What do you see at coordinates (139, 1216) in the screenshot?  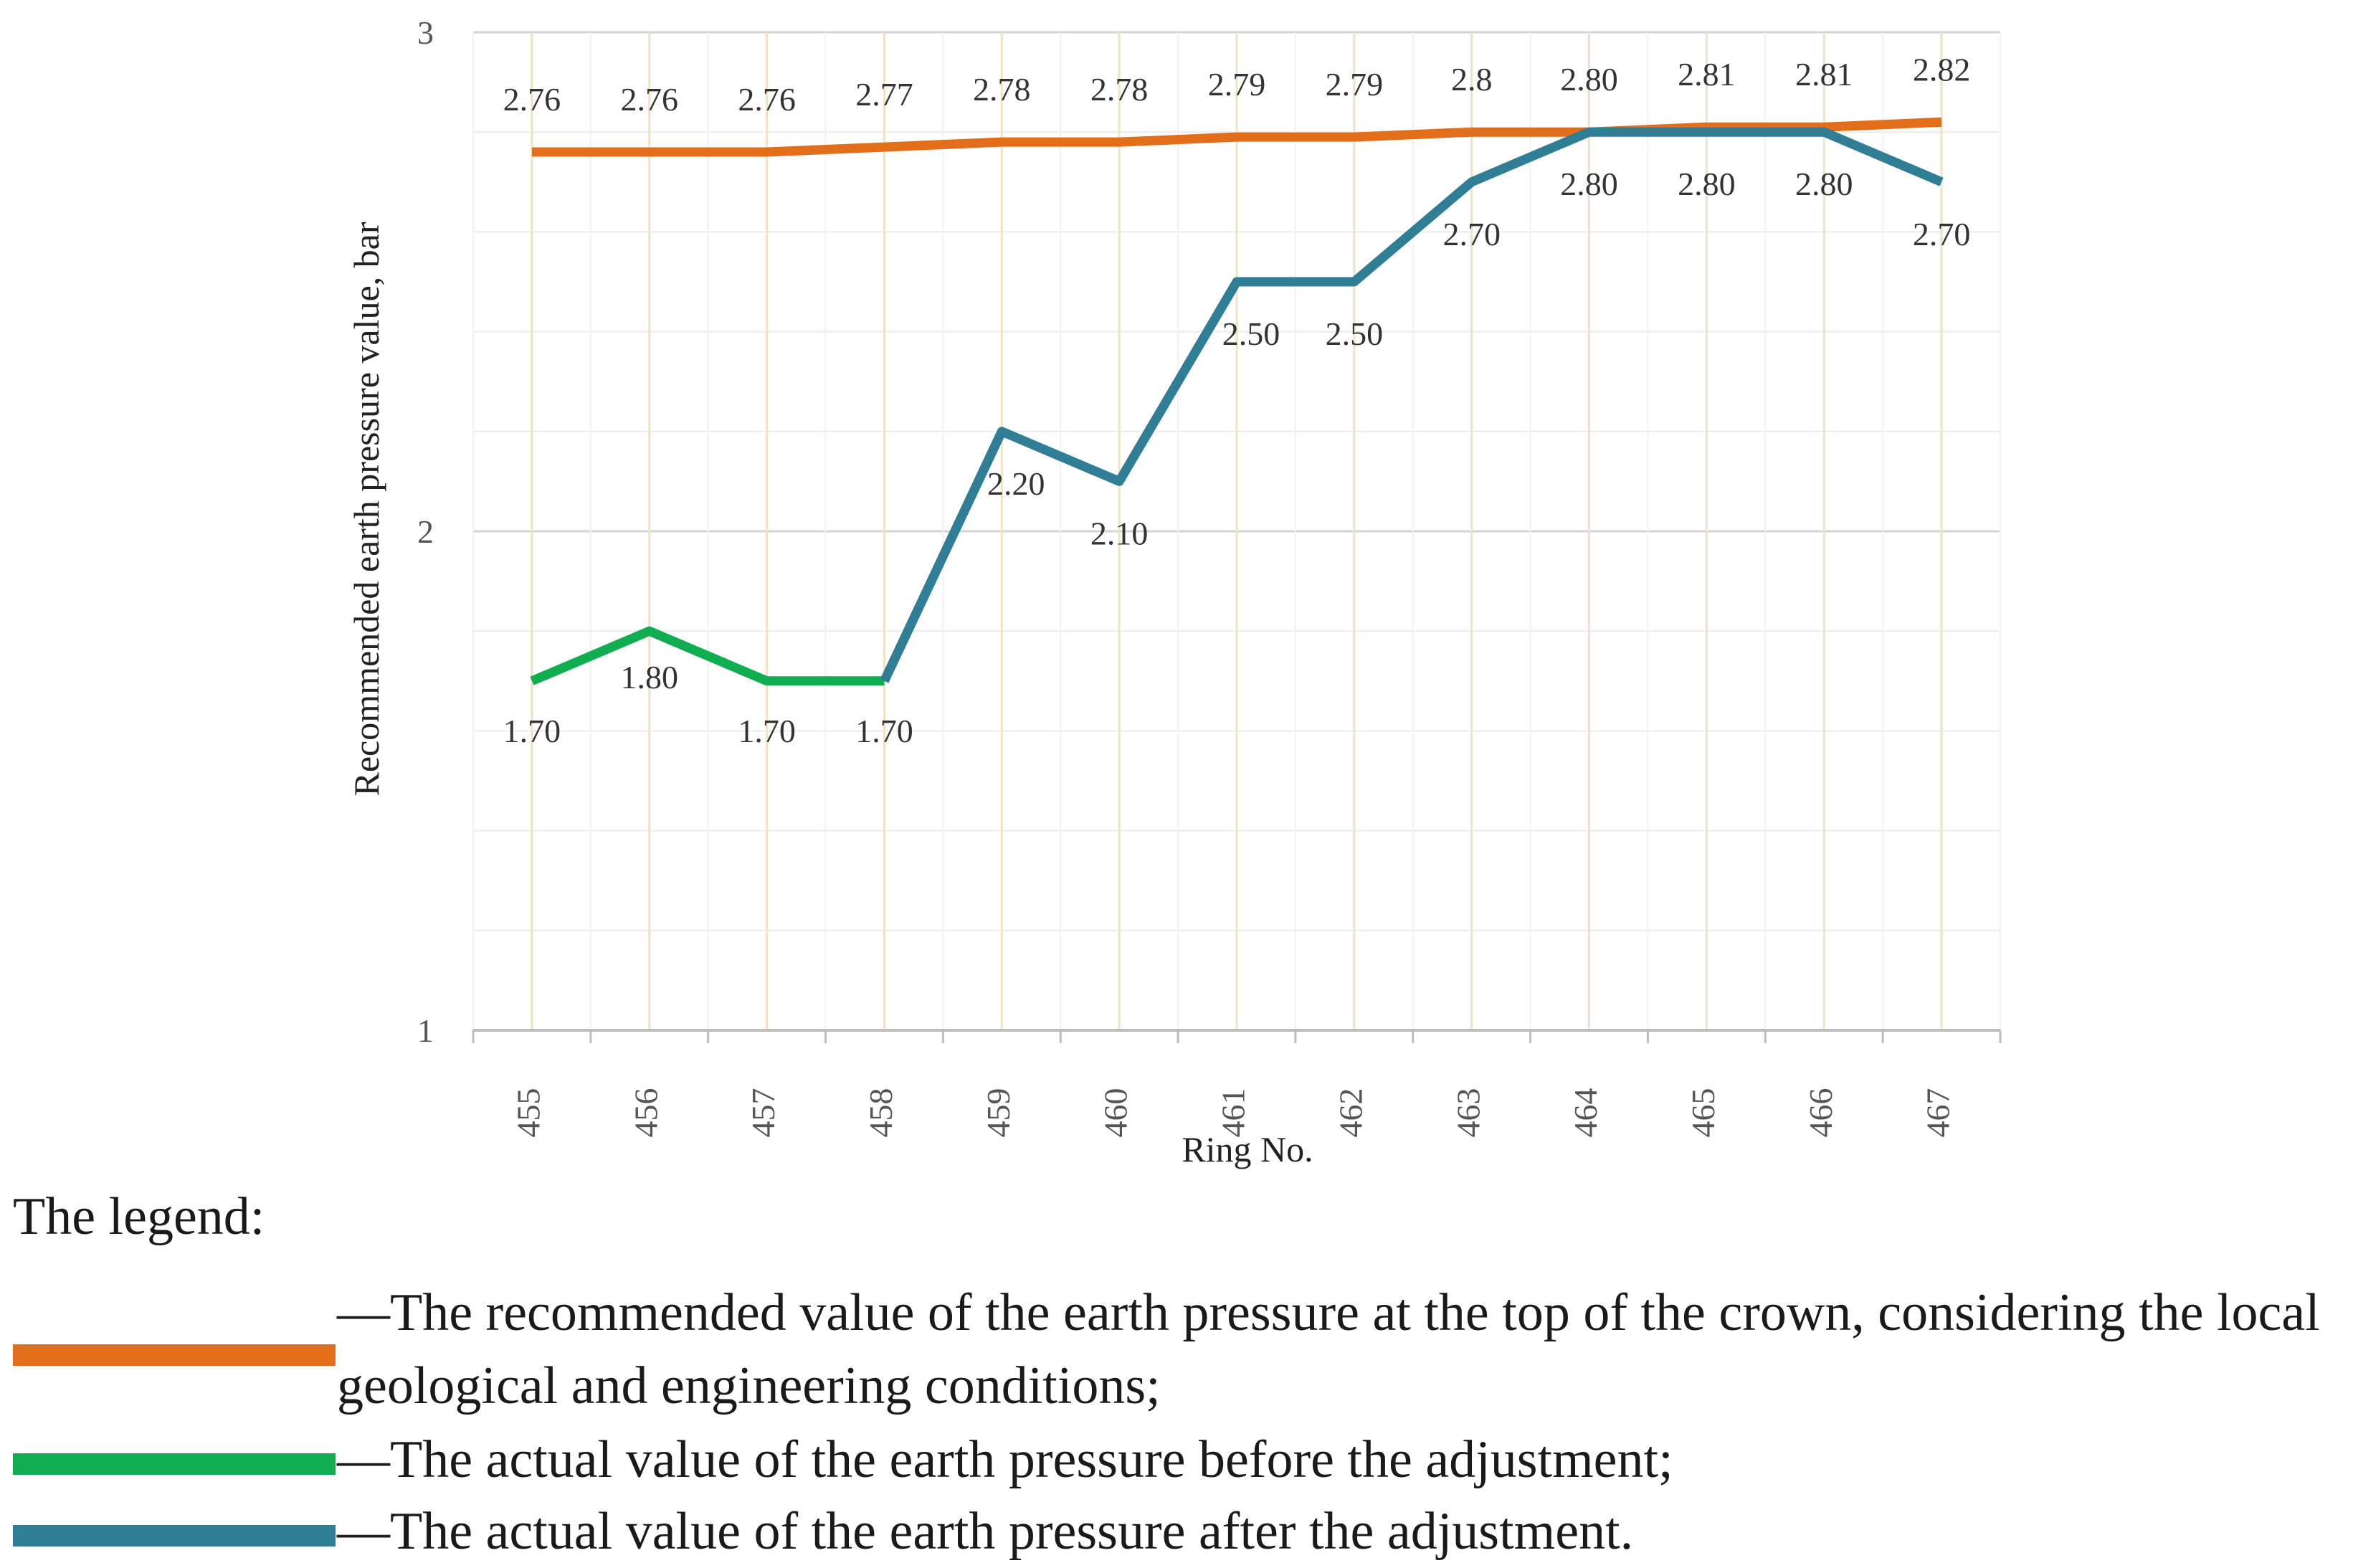 I see `legend-title: The legend:` at bounding box center [139, 1216].